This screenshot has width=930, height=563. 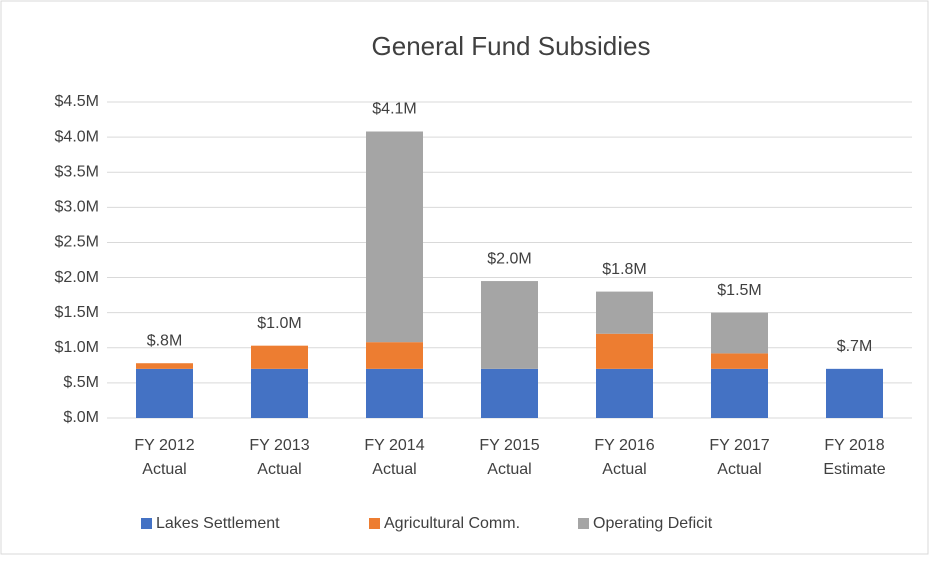 I want to click on total-label: $.7M, so click(x=855, y=346).